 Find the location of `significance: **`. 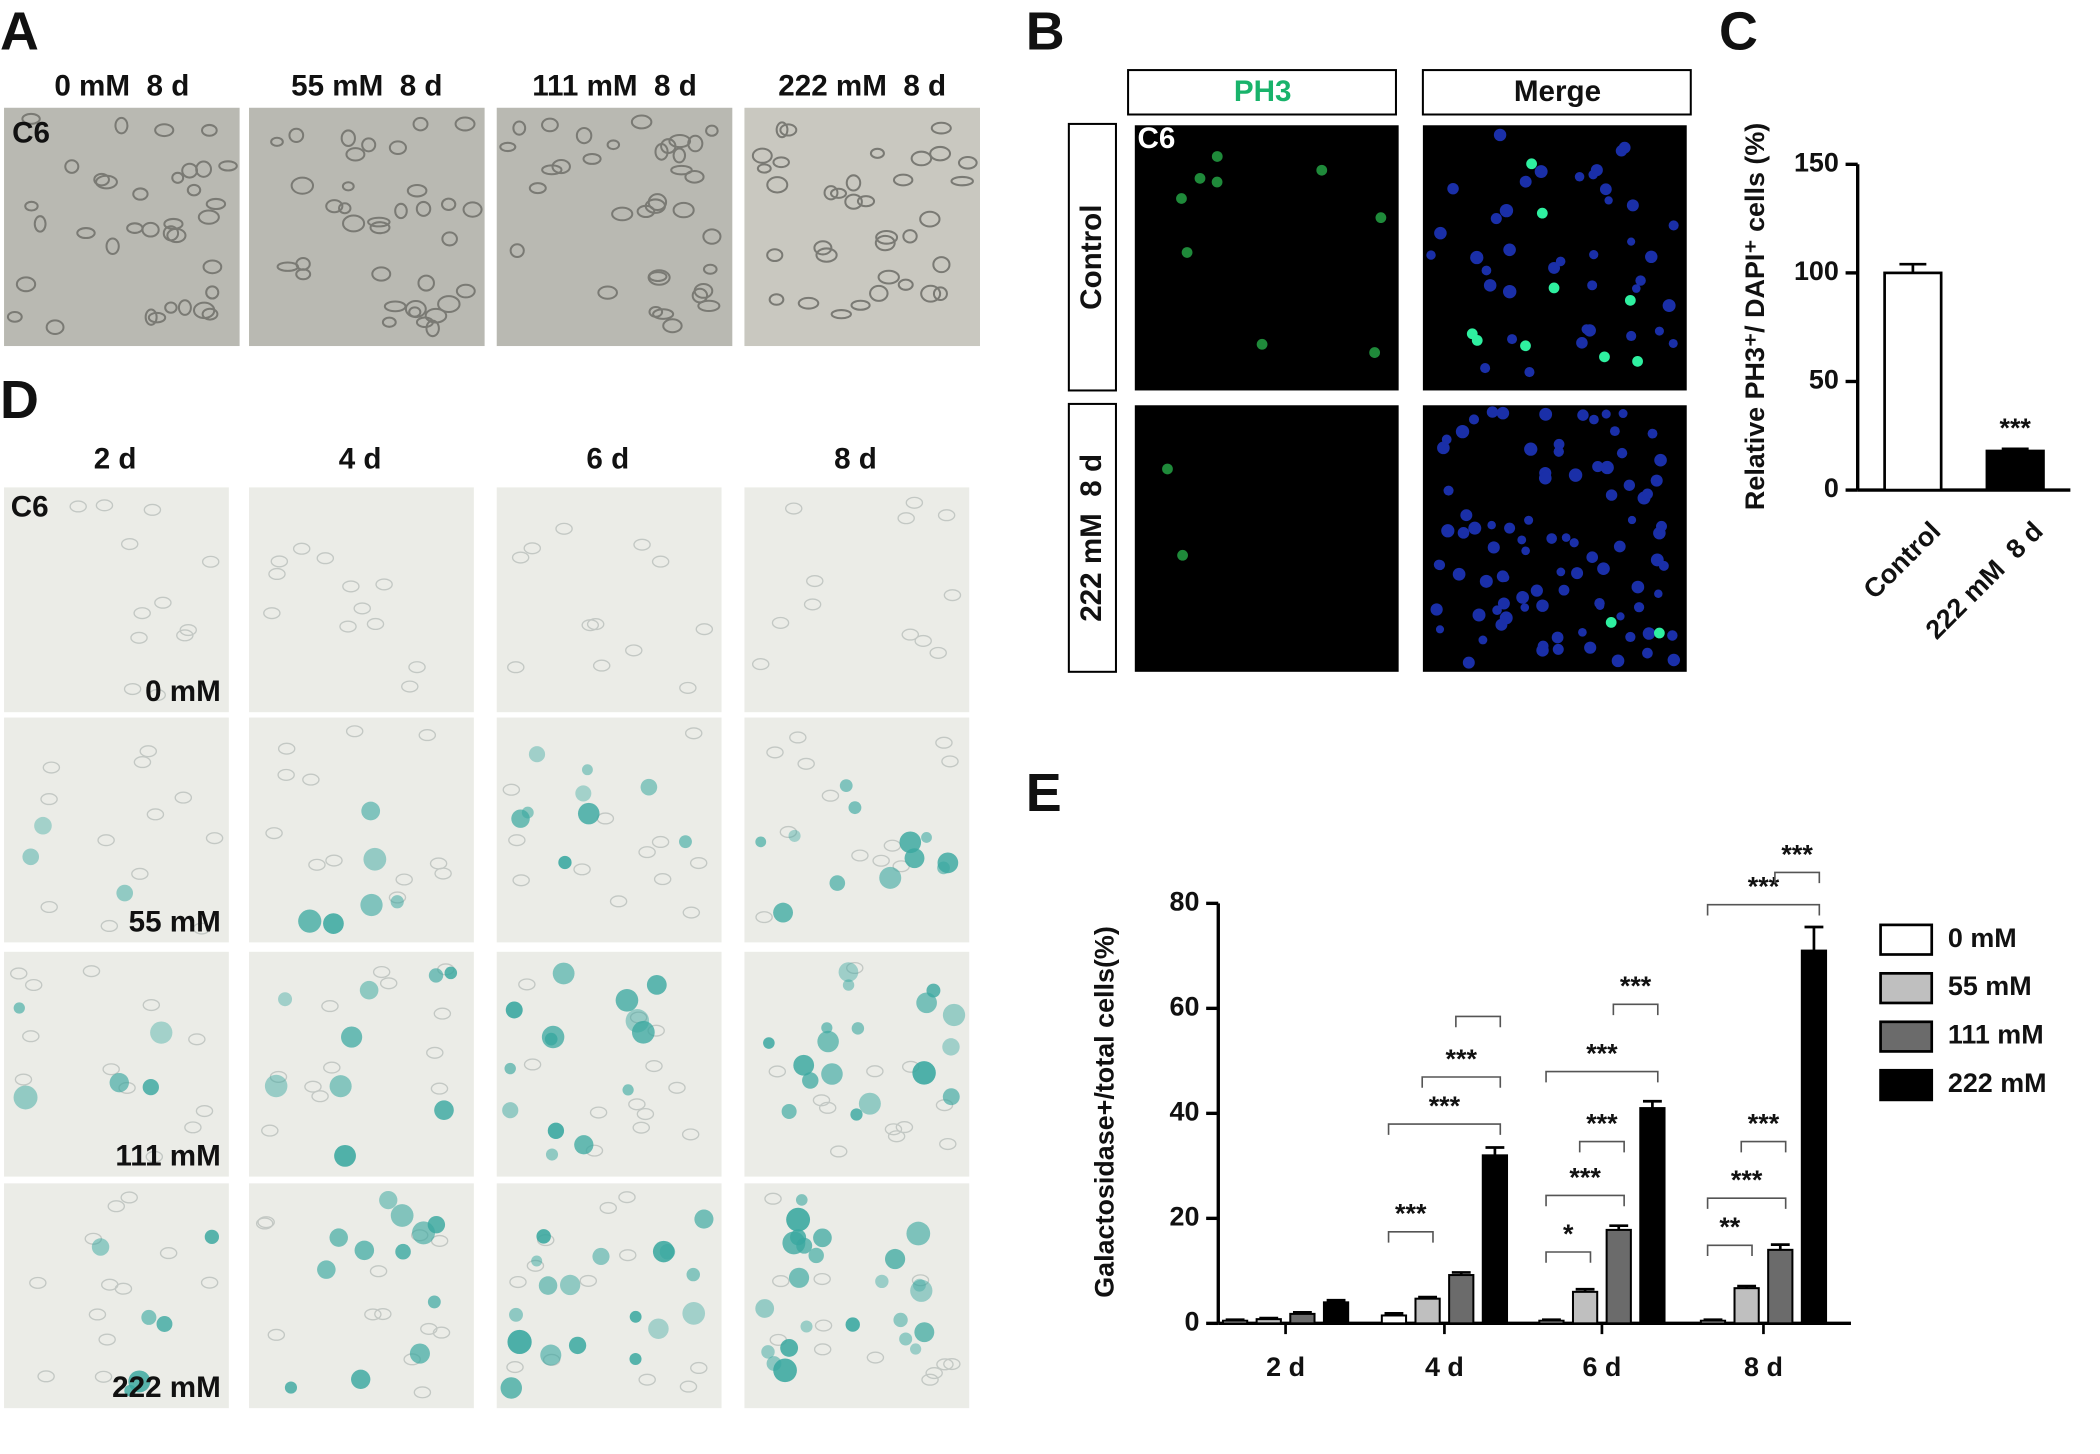

significance: ** is located at coordinates (1729, 1227).